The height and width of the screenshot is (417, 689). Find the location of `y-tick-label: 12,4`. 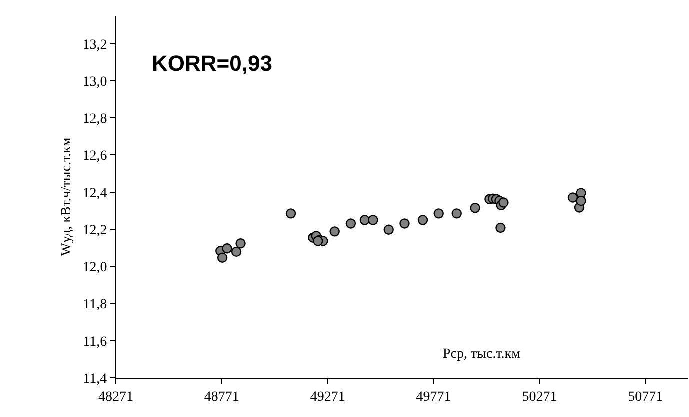

y-tick-label: 12,4 is located at coordinates (95, 194).